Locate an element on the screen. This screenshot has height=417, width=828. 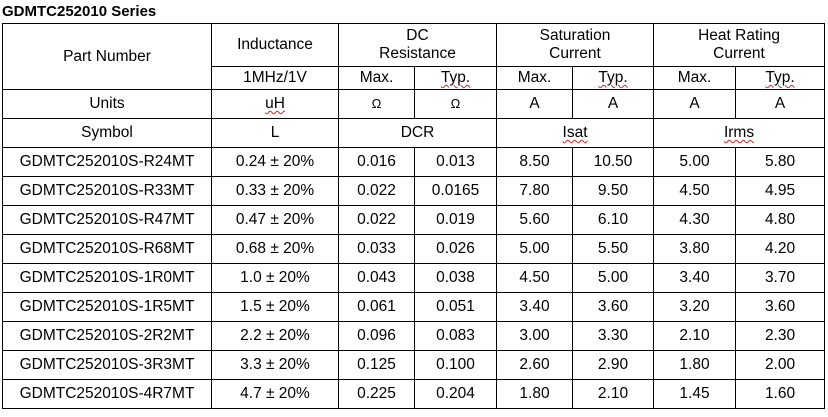
isat-max-cell: 3.40 is located at coordinates (534, 307).